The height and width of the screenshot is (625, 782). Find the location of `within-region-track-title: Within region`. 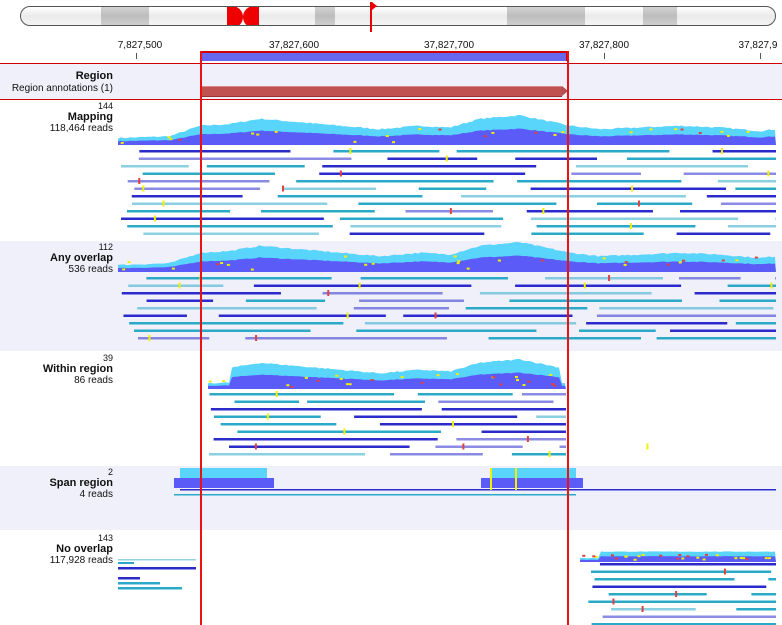

within-region-track-title: Within region is located at coordinates (77, 369).